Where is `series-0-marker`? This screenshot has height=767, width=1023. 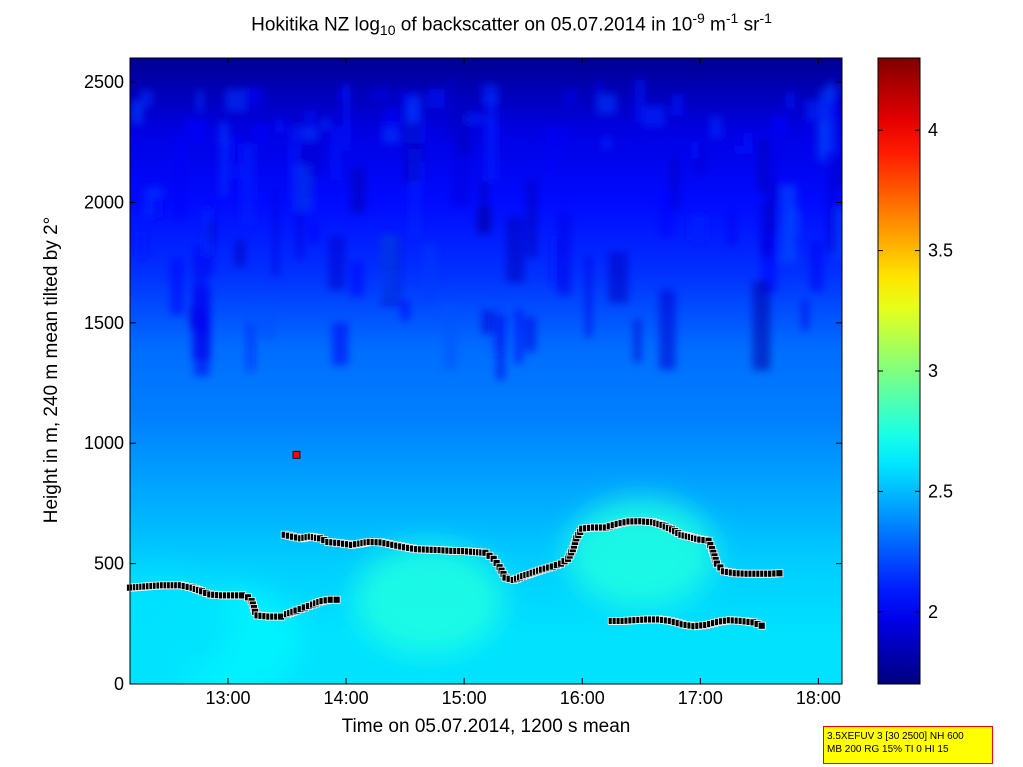
series-0-marker is located at coordinates (336, 599).